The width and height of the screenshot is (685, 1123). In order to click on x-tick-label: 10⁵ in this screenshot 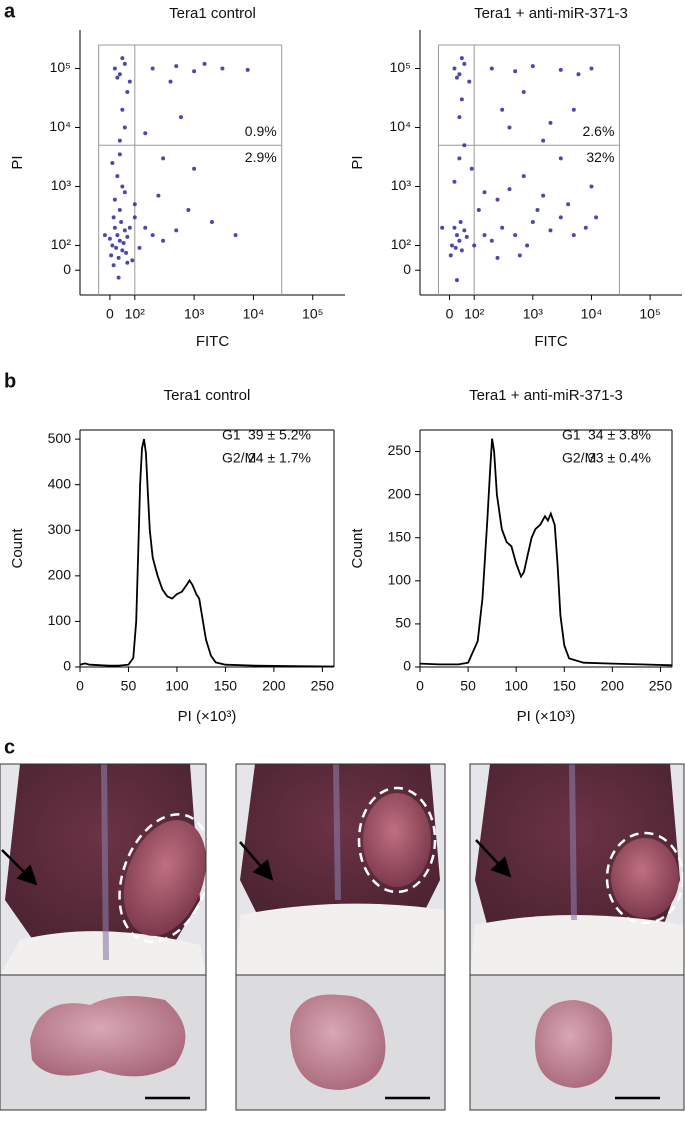, I will do `click(649, 314)`.